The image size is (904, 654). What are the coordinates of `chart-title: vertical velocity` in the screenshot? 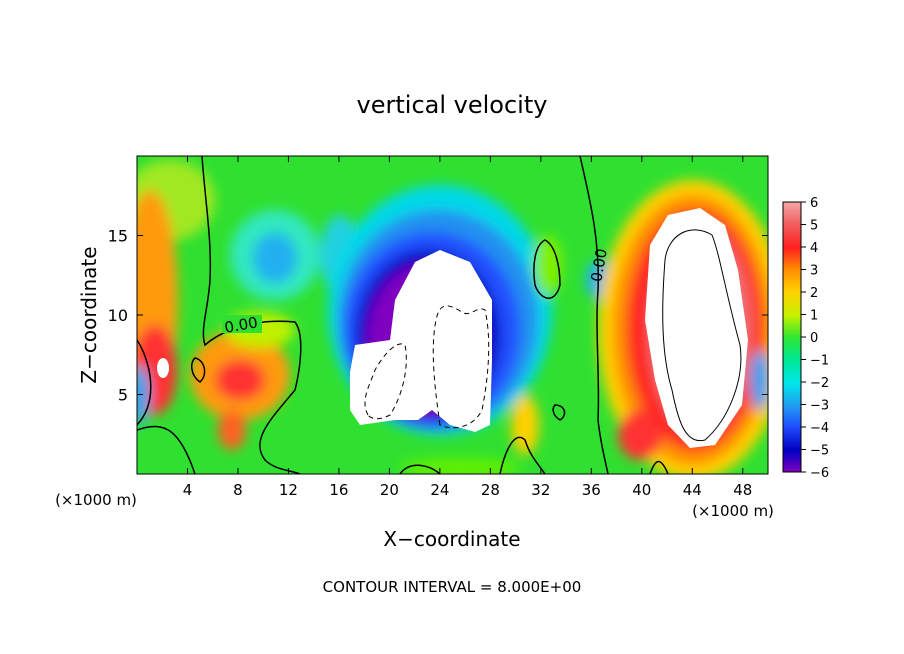 It's located at (452, 105).